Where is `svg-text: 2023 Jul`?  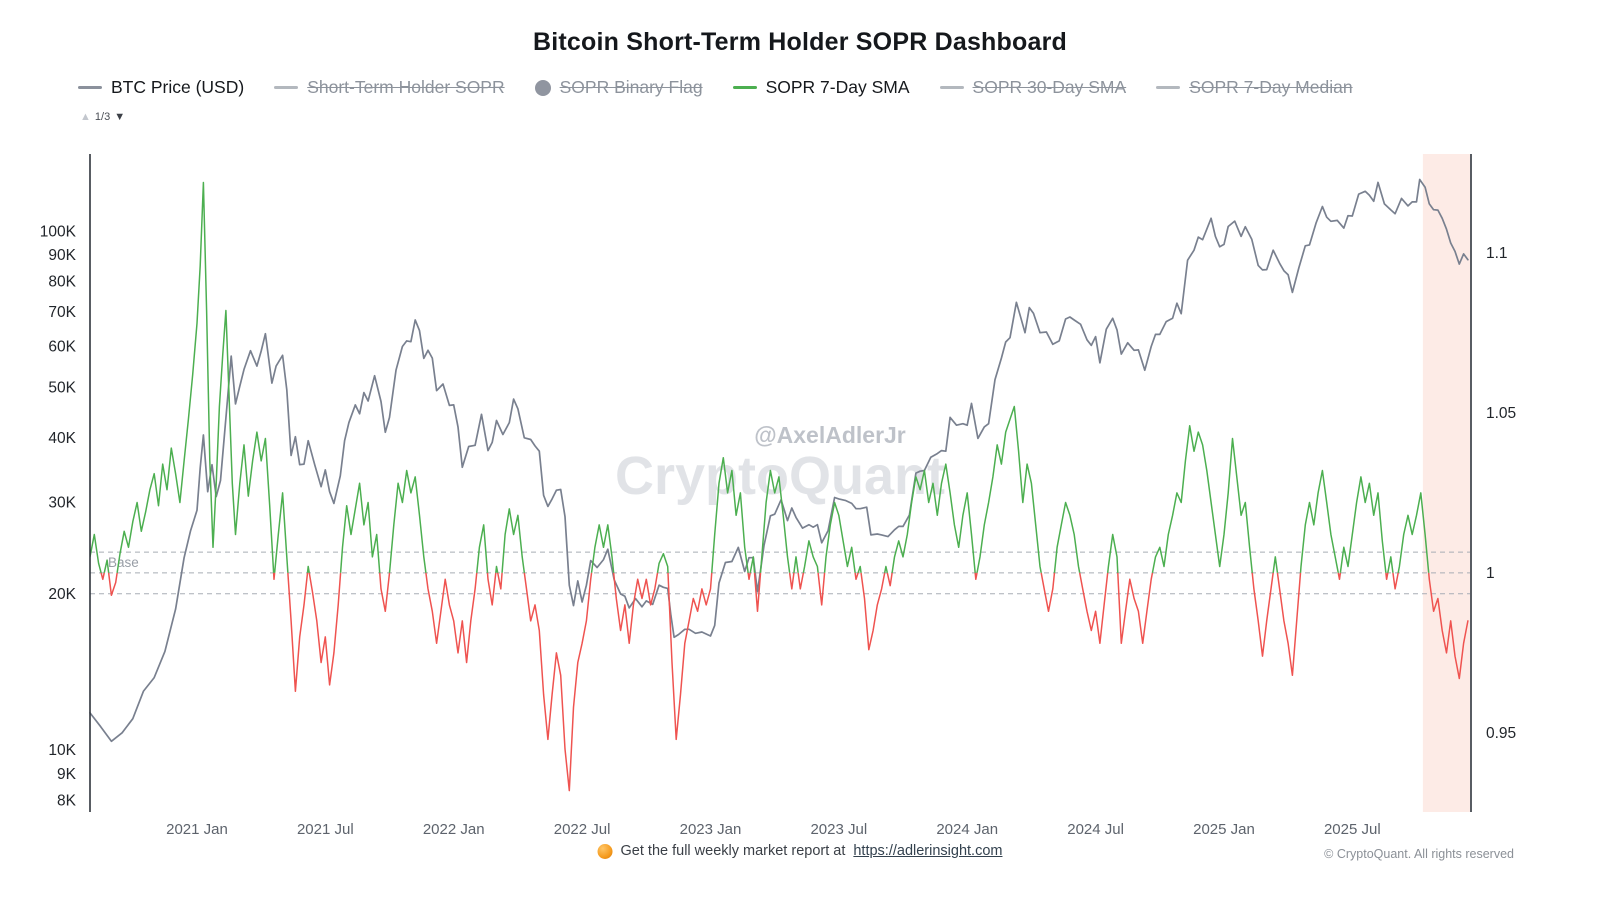
svg-text: 2023 Jul is located at coordinates (838, 829).